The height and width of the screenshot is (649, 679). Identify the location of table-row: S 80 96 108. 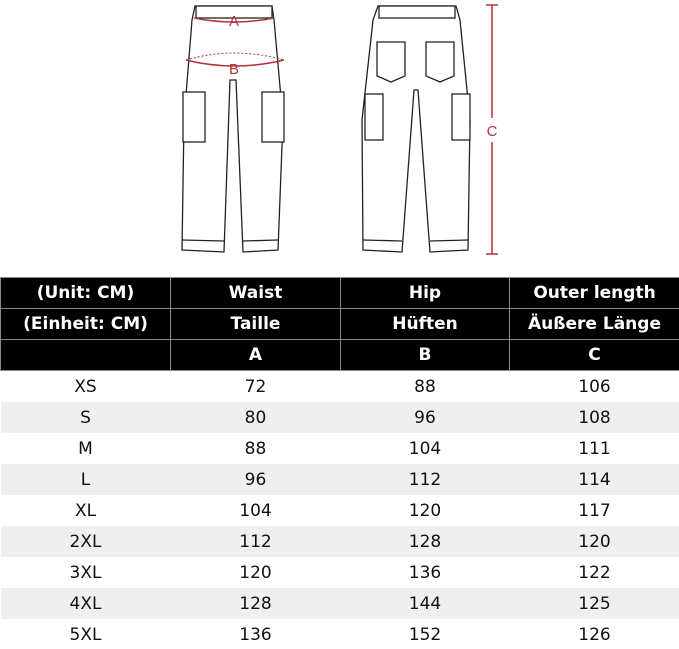
(339, 417).